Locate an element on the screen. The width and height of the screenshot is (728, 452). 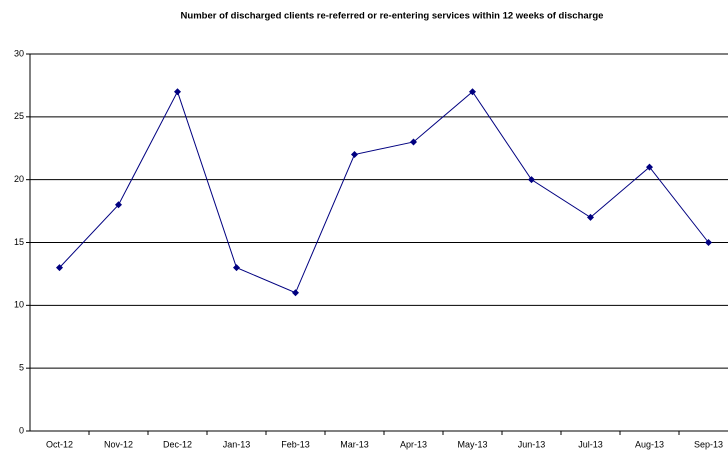
x-tick-label: Nov-12 is located at coordinates (118, 444).